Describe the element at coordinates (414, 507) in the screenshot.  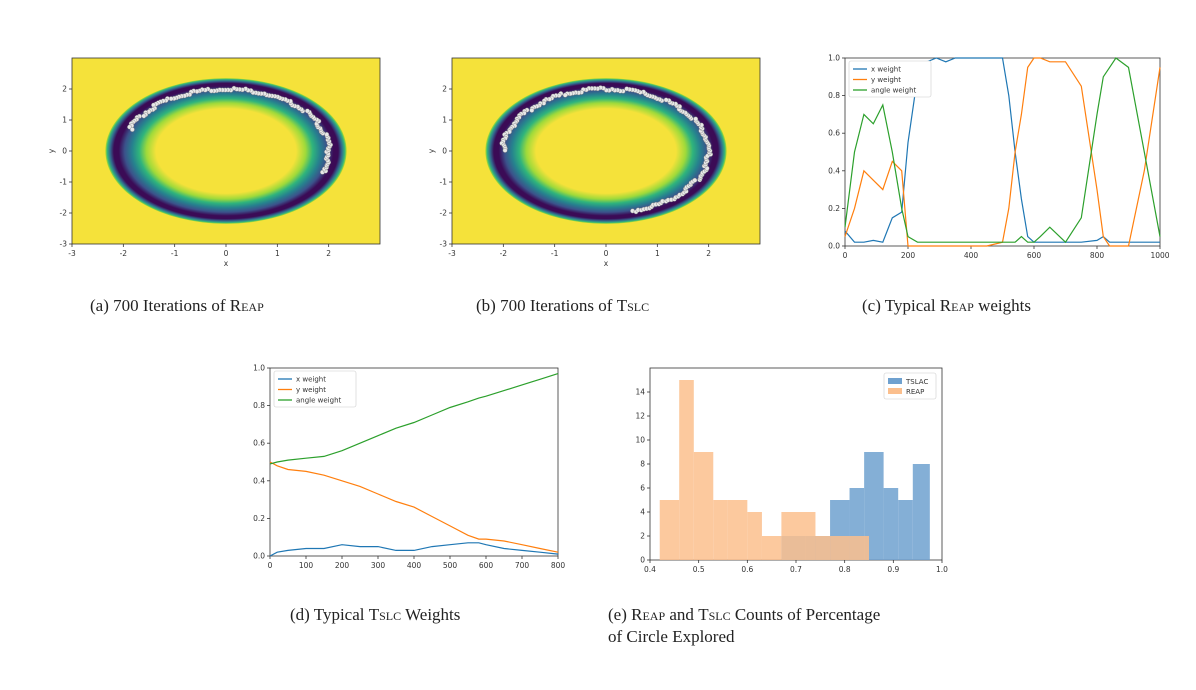
I see `series-line-y-weight` at that location.